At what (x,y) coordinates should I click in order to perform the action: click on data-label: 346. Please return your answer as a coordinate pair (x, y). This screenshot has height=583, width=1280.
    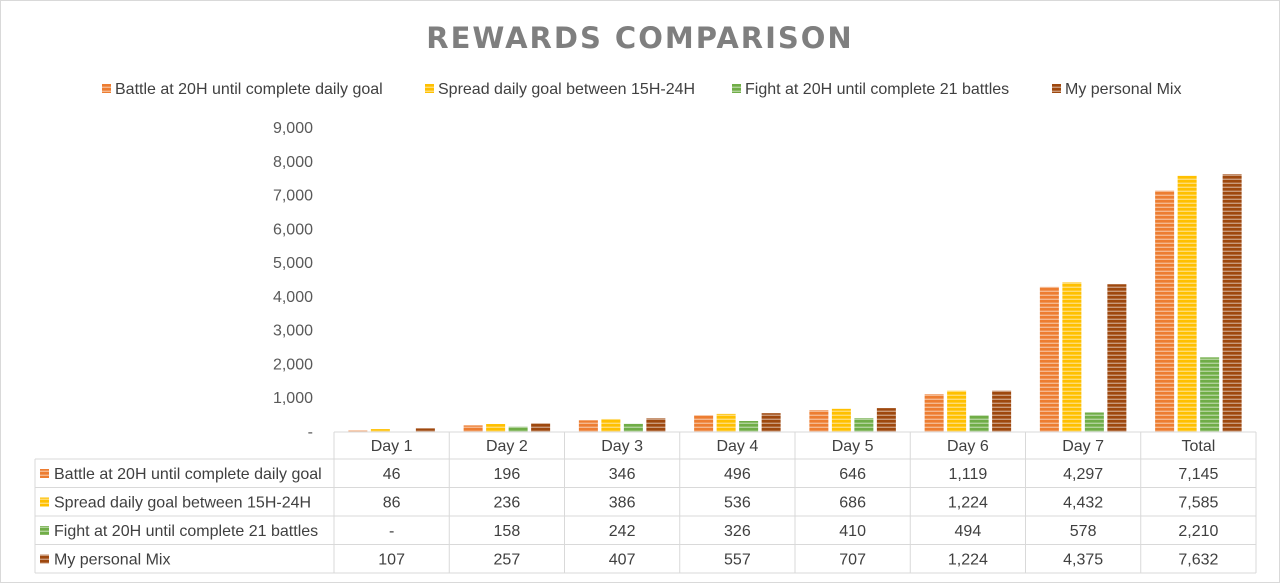
    Looking at the image, I should click on (622, 474).